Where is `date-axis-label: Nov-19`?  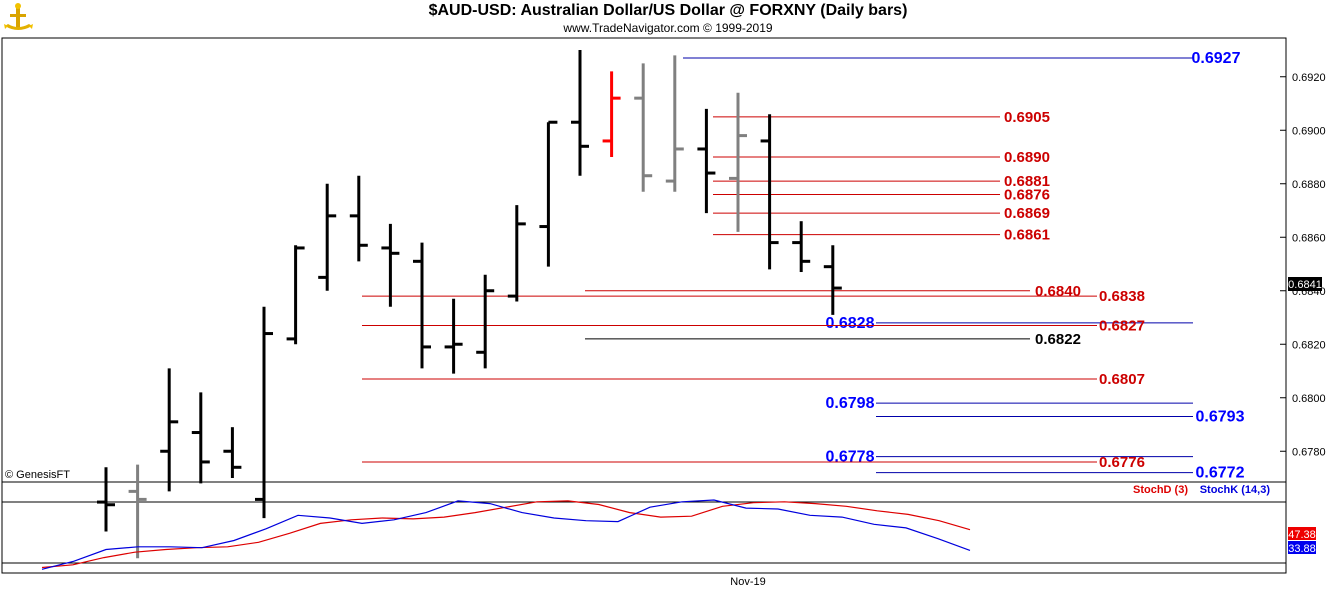
date-axis-label: Nov-19 is located at coordinates (747, 582).